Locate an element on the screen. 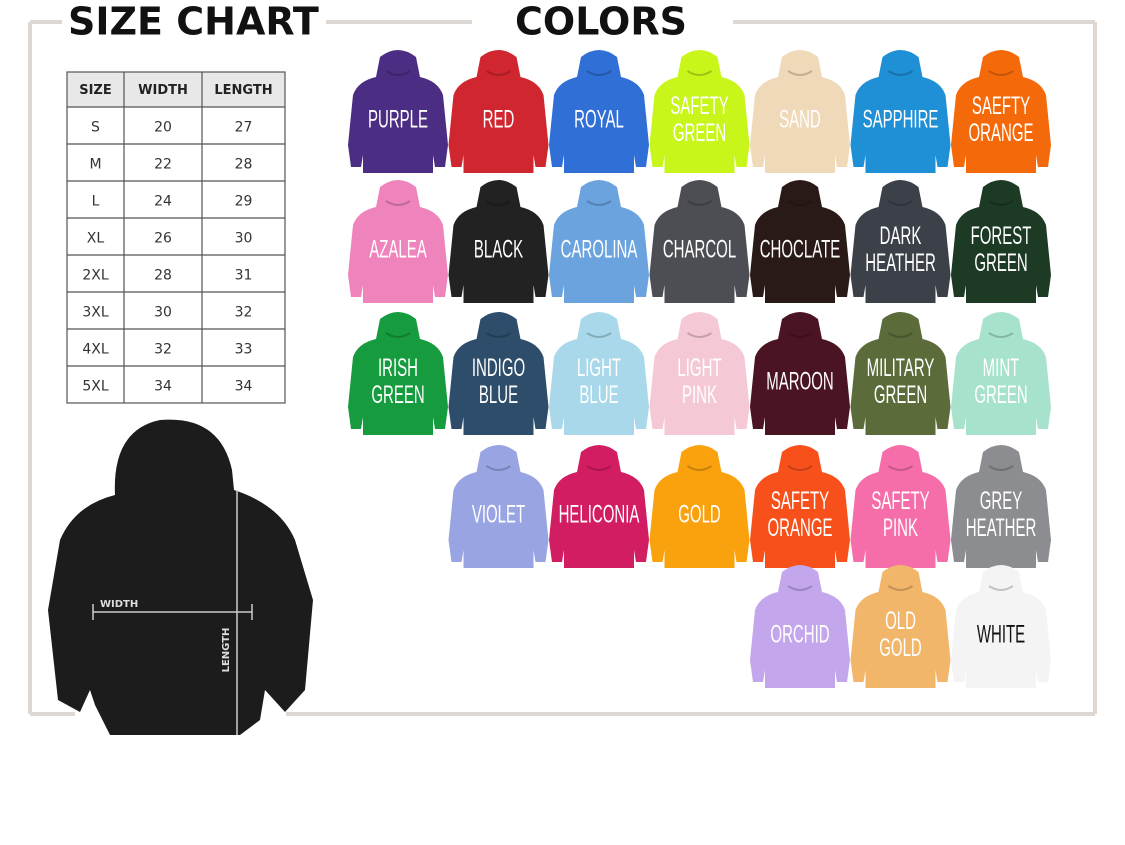 The height and width of the screenshot is (845, 1125). hoodie-swatch: BLACK is located at coordinates (498, 241).